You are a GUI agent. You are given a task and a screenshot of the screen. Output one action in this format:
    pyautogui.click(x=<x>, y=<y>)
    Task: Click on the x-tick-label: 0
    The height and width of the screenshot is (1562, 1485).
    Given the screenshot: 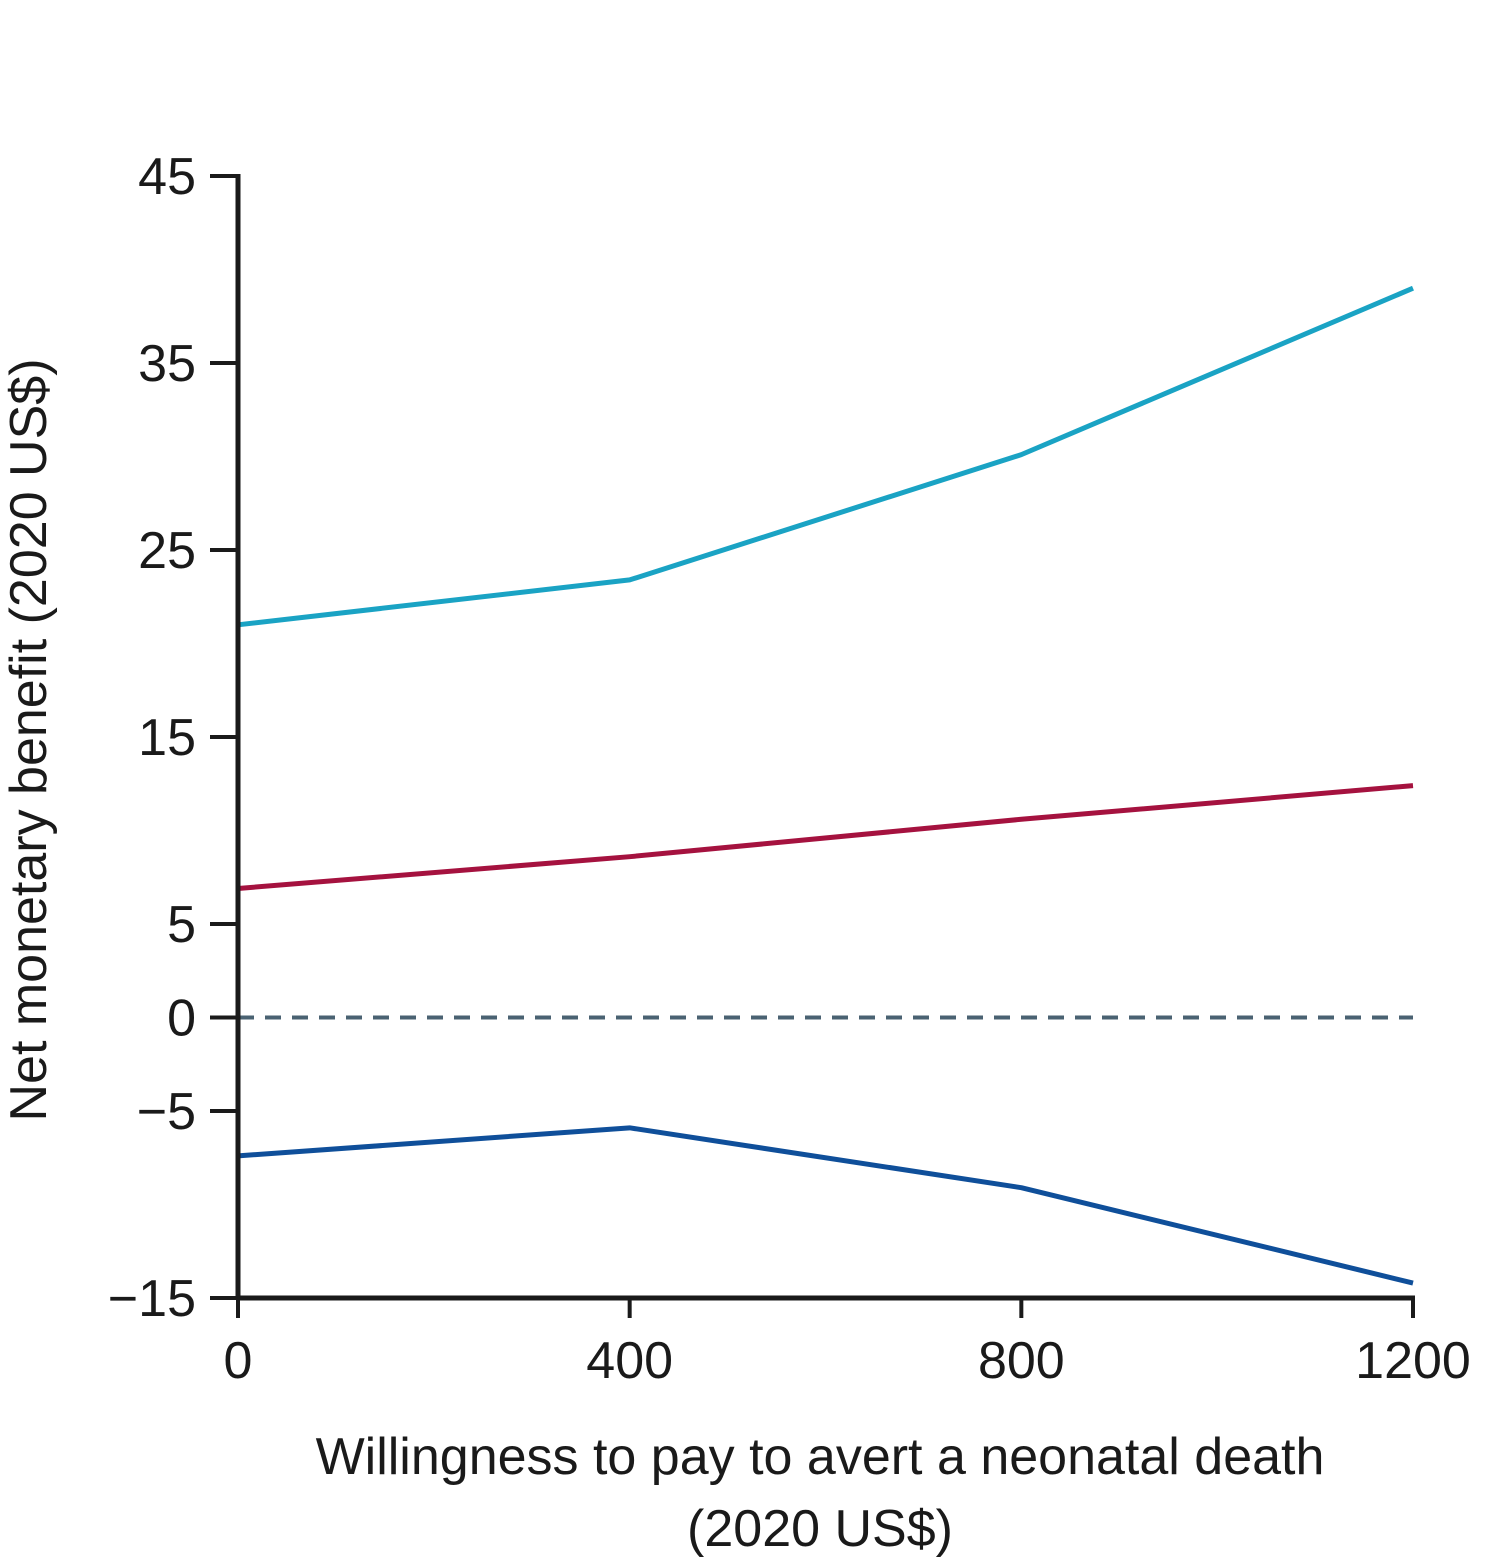 What is the action you would take?
    pyautogui.click(x=238, y=1361)
    